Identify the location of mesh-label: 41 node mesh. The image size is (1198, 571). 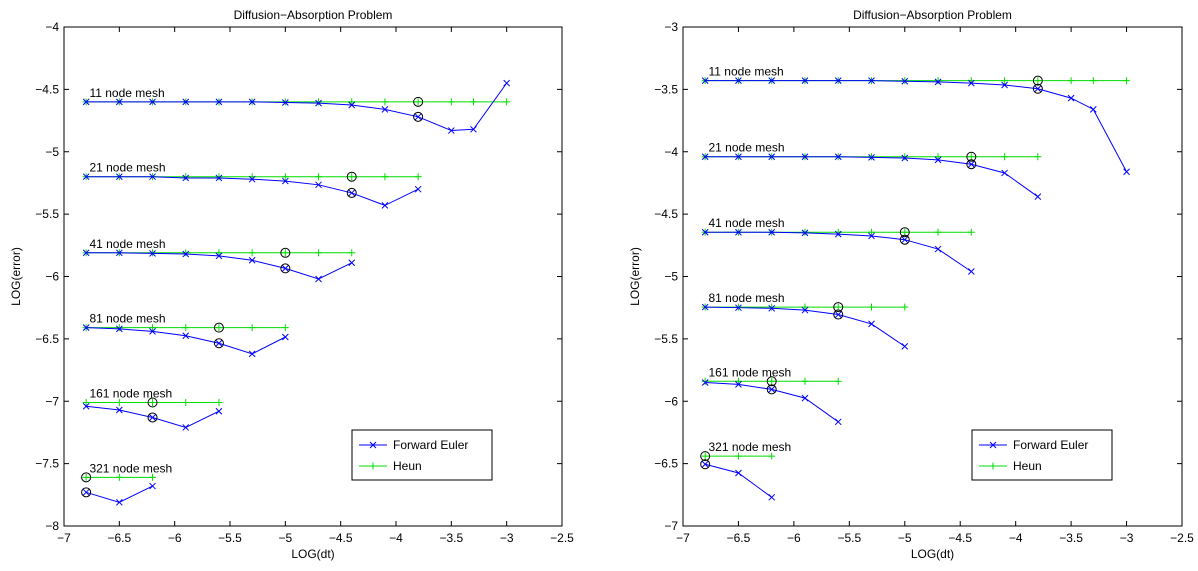
(747, 223).